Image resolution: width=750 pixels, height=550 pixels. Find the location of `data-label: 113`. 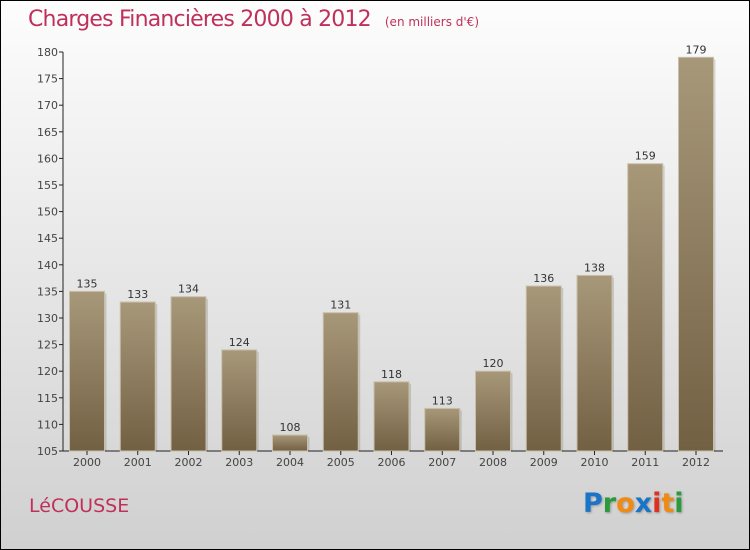

data-label: 113 is located at coordinates (442, 400).